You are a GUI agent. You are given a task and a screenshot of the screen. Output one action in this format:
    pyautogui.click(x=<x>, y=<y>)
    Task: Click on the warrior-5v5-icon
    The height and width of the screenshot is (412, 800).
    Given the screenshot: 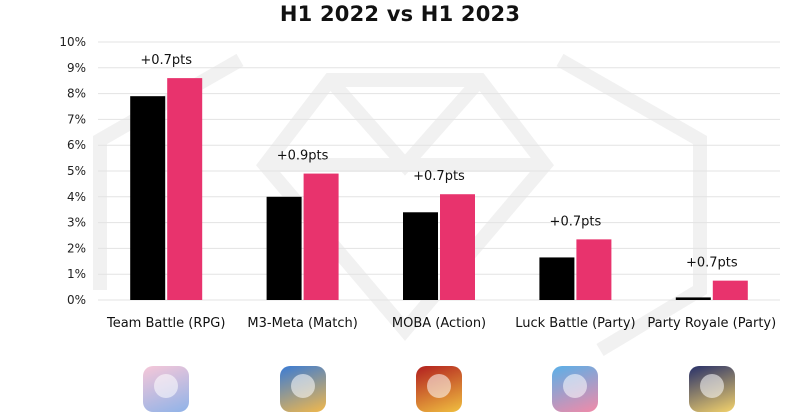 What is the action you would take?
    pyautogui.click(x=439, y=389)
    